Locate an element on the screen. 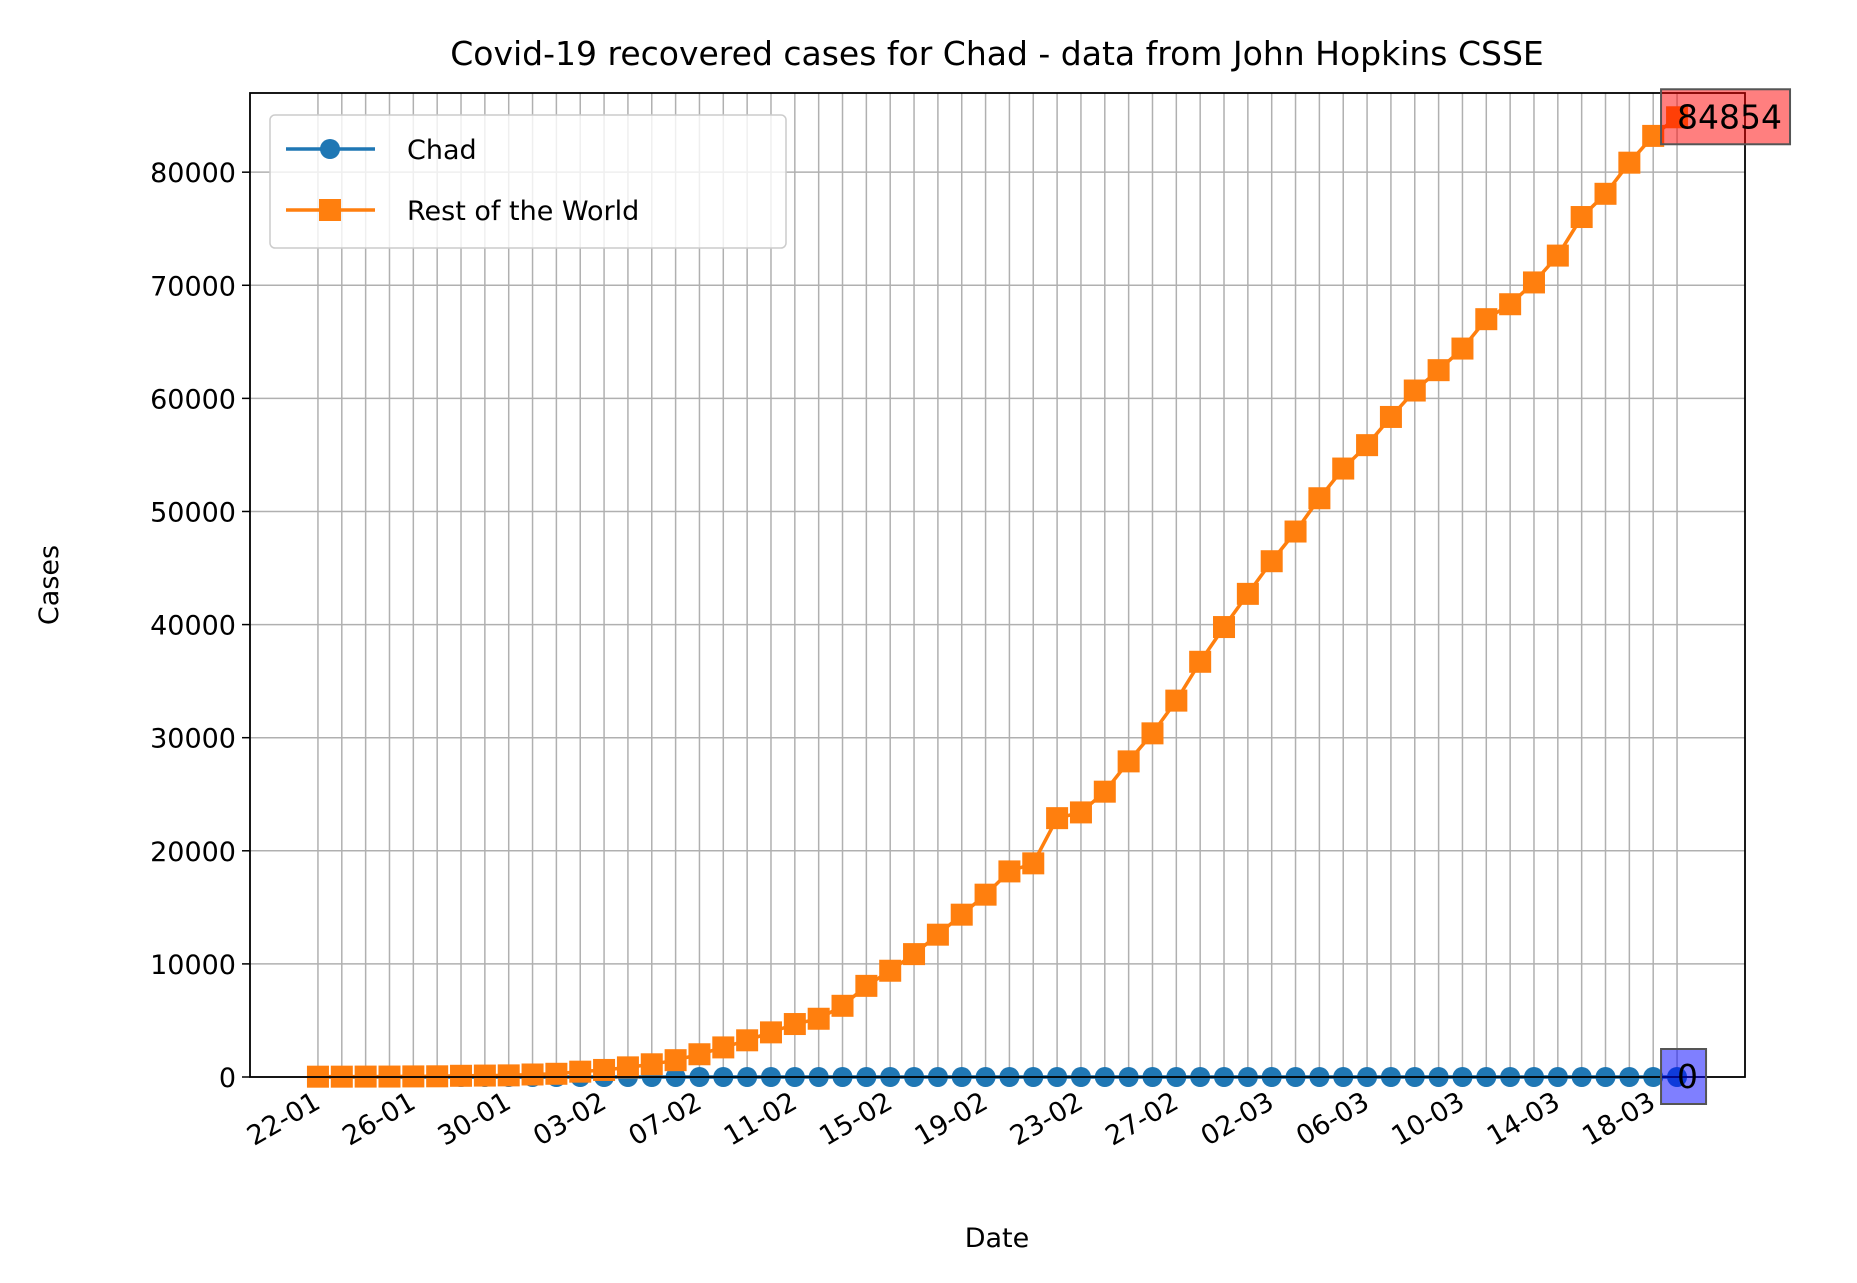  y-tick-label: 50000 is located at coordinates (193, 512).